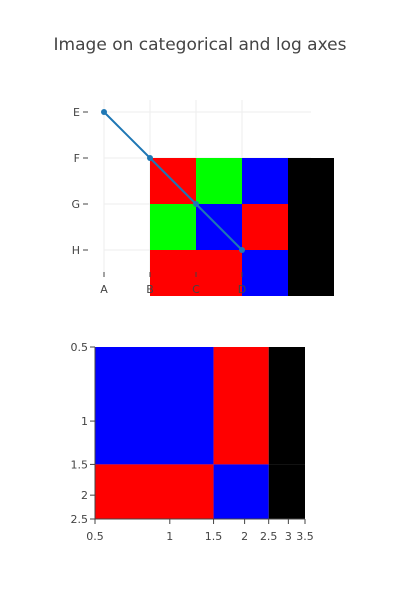  Describe the element at coordinates (80, 347) in the screenshot. I see `y-tick-label: 0.5` at that location.